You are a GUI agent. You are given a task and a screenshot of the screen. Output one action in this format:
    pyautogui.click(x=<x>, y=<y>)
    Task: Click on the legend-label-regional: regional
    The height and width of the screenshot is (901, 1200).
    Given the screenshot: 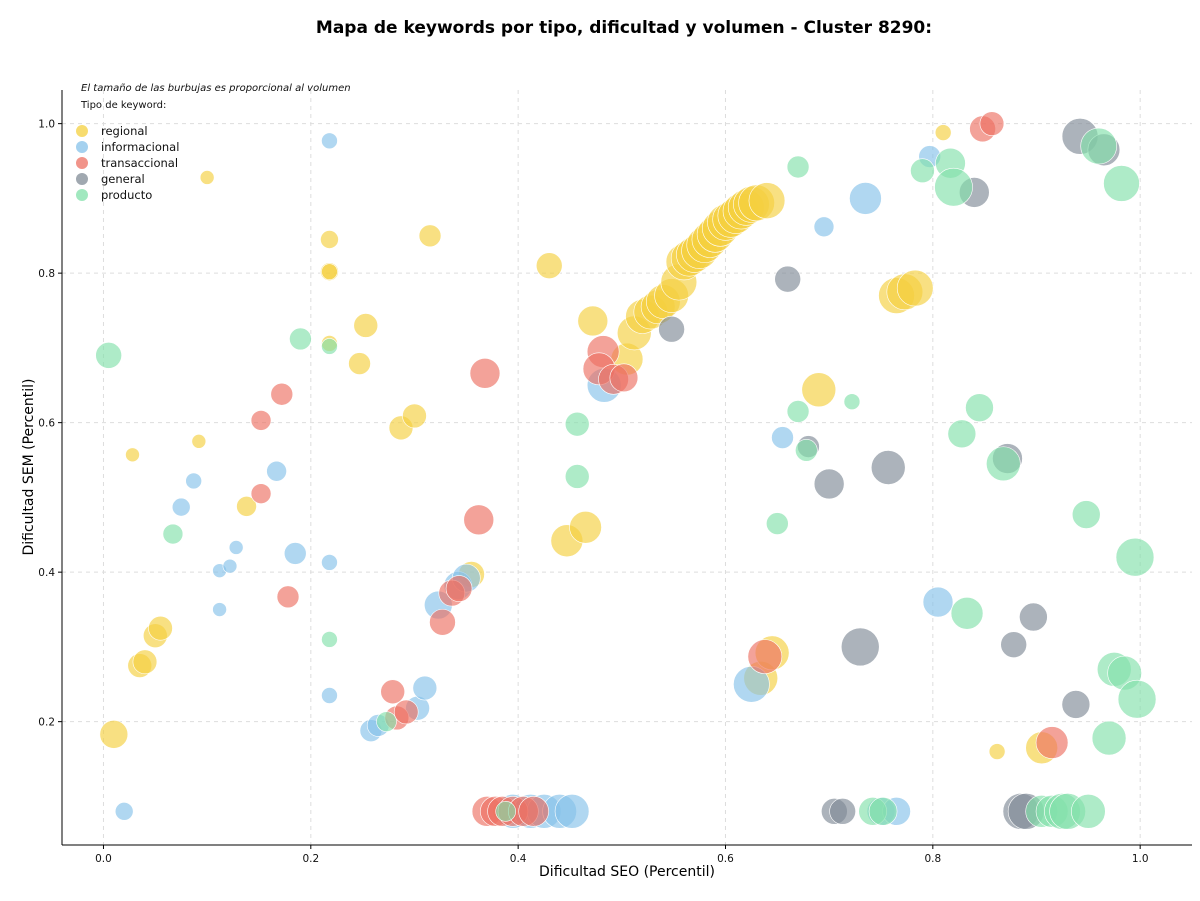 What is the action you would take?
    pyautogui.click(x=124, y=131)
    